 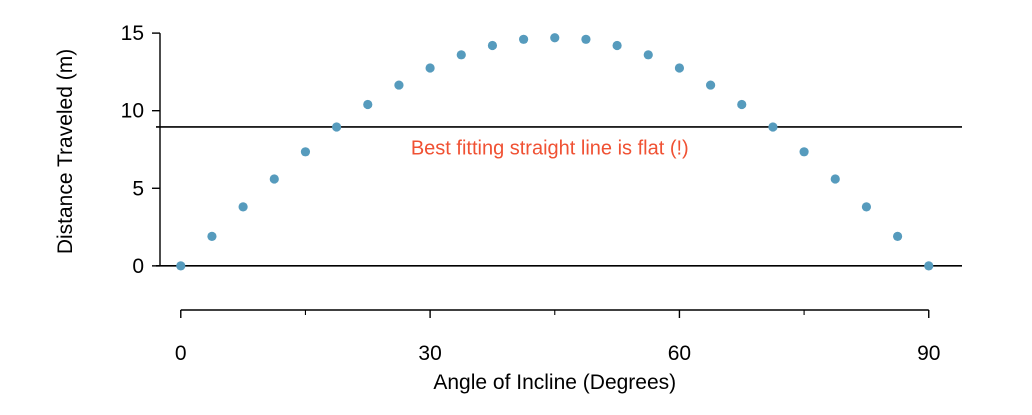 I want to click on x-tick-label: 60, so click(x=679, y=353).